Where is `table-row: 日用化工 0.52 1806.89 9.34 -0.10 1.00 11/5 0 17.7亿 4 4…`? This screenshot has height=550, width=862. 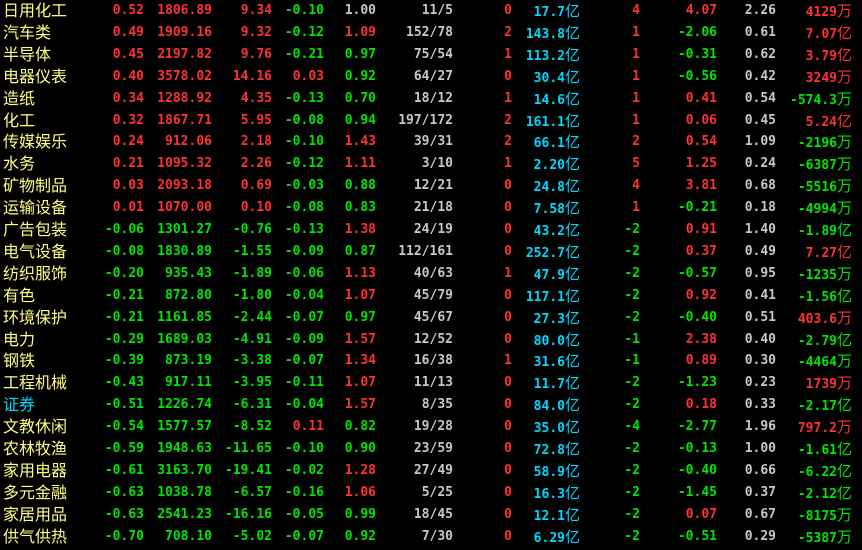 table-row: 日用化工 0.52 1806.89 9.34 -0.10 1.00 11/5 0 17.7亿 4 4… is located at coordinates (431, 11).